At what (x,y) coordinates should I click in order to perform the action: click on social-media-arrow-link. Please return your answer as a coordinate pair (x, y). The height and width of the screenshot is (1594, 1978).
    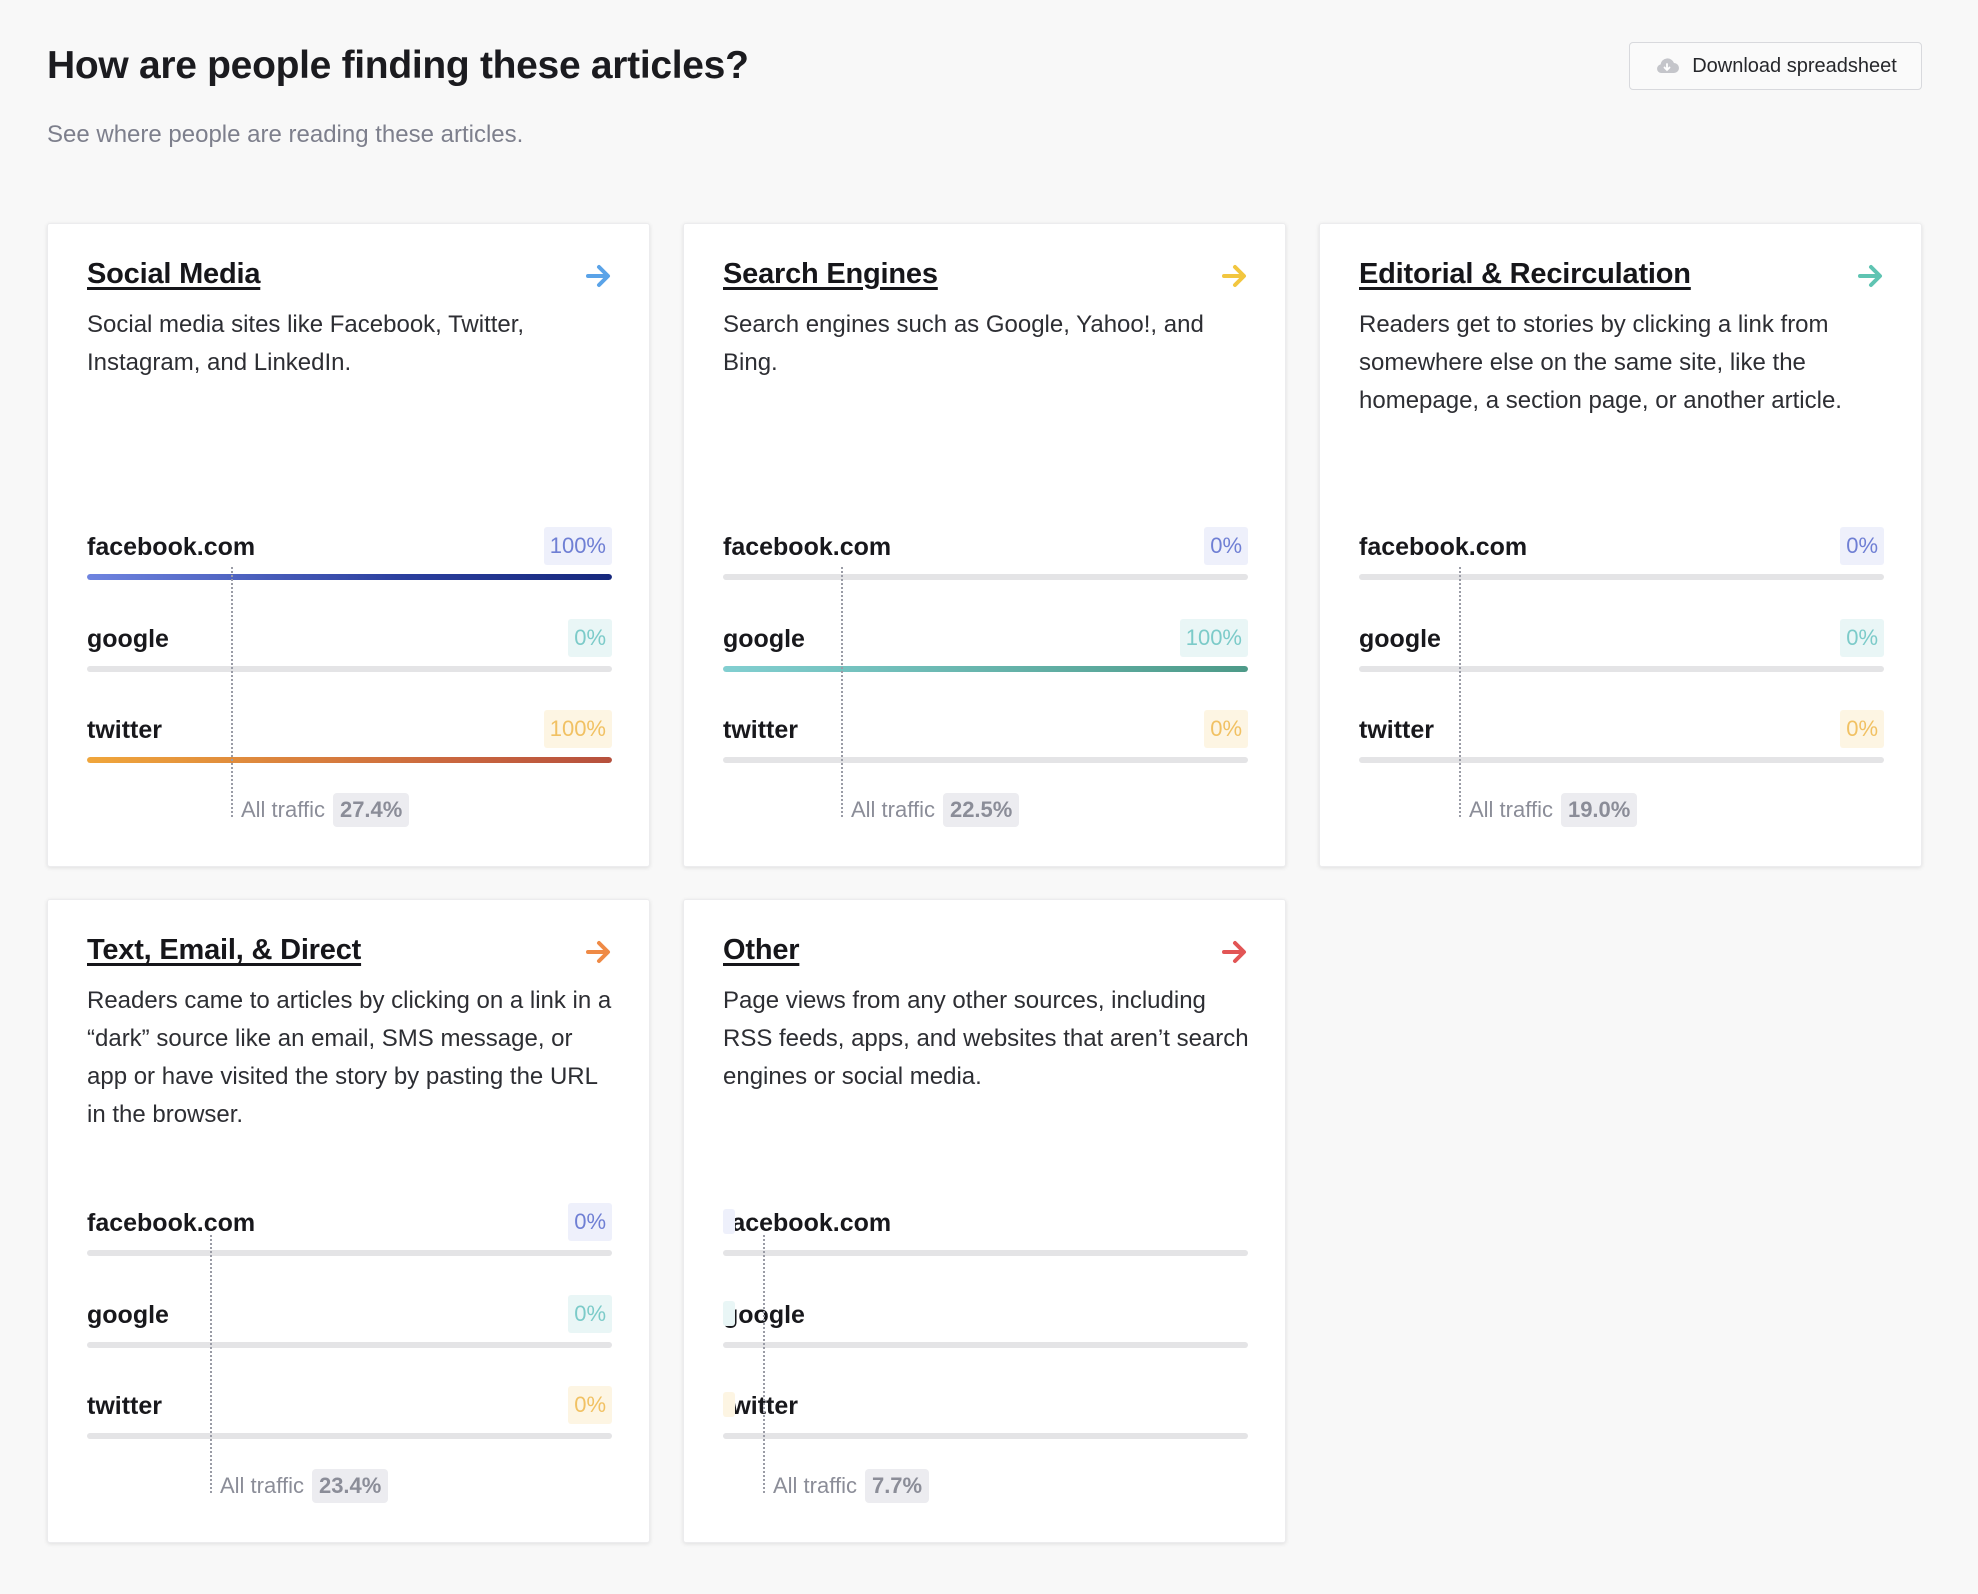
    Looking at the image, I should click on (599, 276).